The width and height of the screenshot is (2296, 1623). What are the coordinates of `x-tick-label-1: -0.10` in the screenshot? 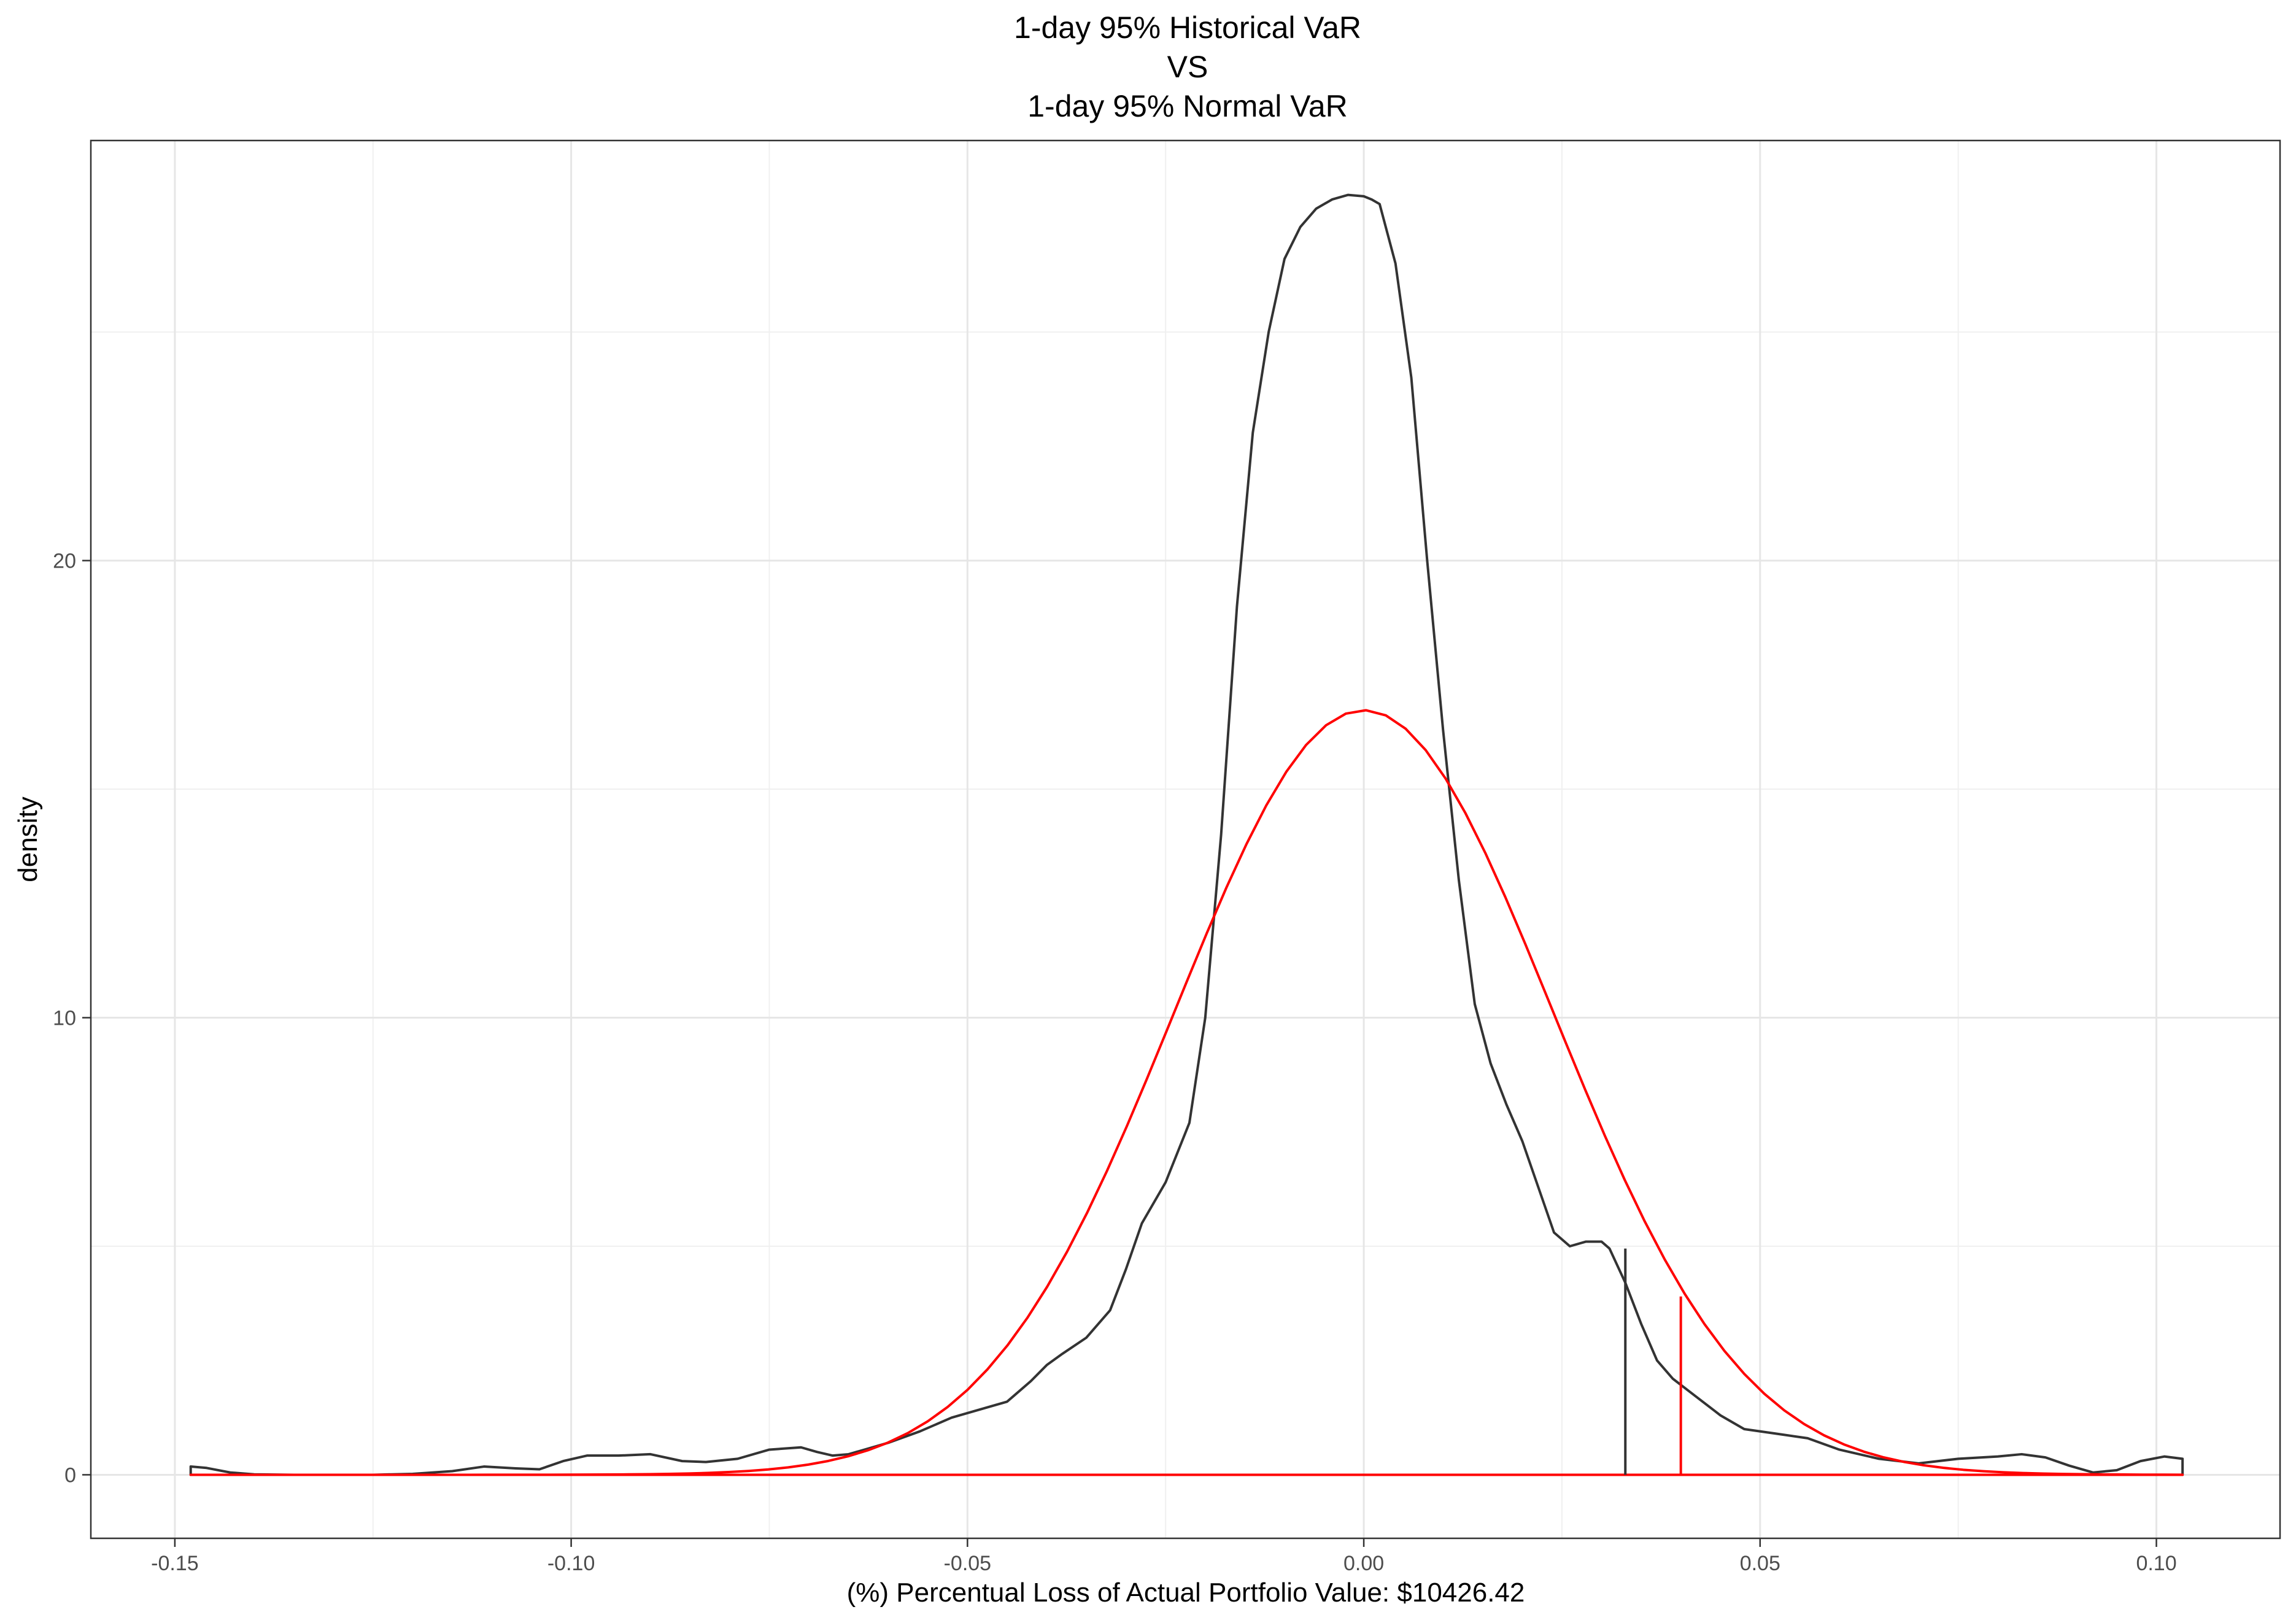 It's located at (571, 1563).